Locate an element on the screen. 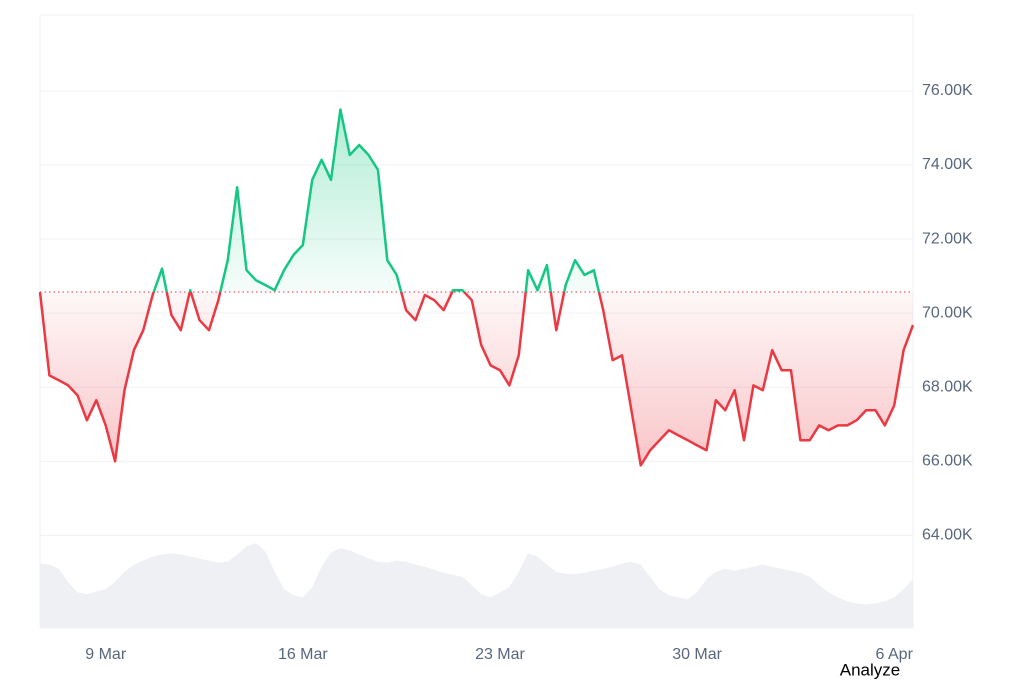  y-tick-label: 66.00K is located at coordinates (947, 461).